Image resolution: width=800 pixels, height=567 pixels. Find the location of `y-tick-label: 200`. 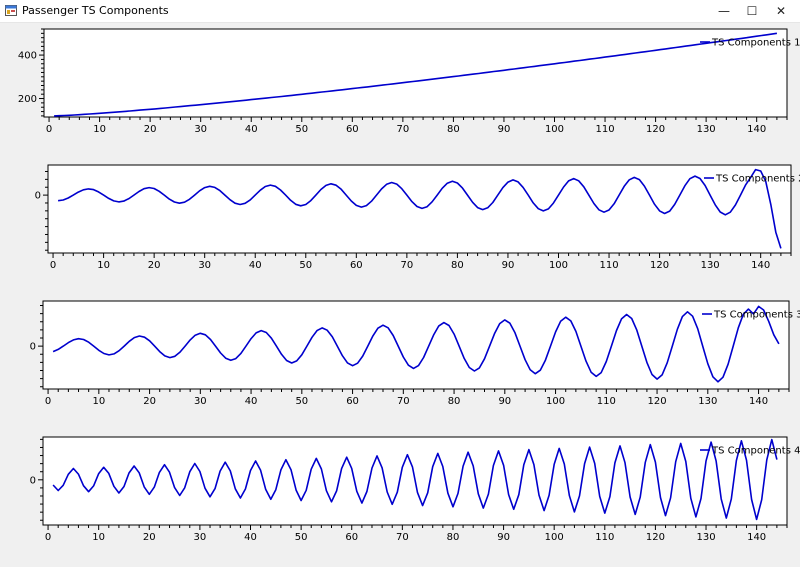

y-tick-label: 200 is located at coordinates (27, 99).